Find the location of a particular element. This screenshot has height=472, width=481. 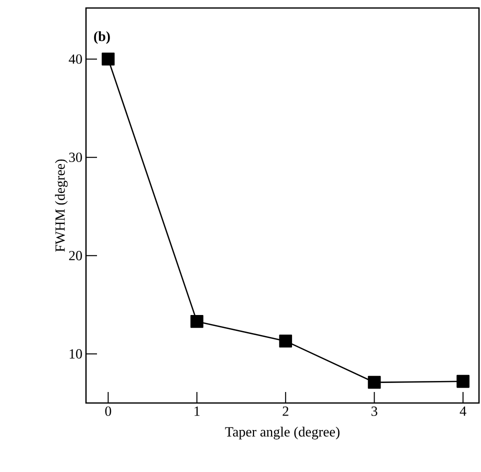

x-tick-label: 1 is located at coordinates (197, 411).